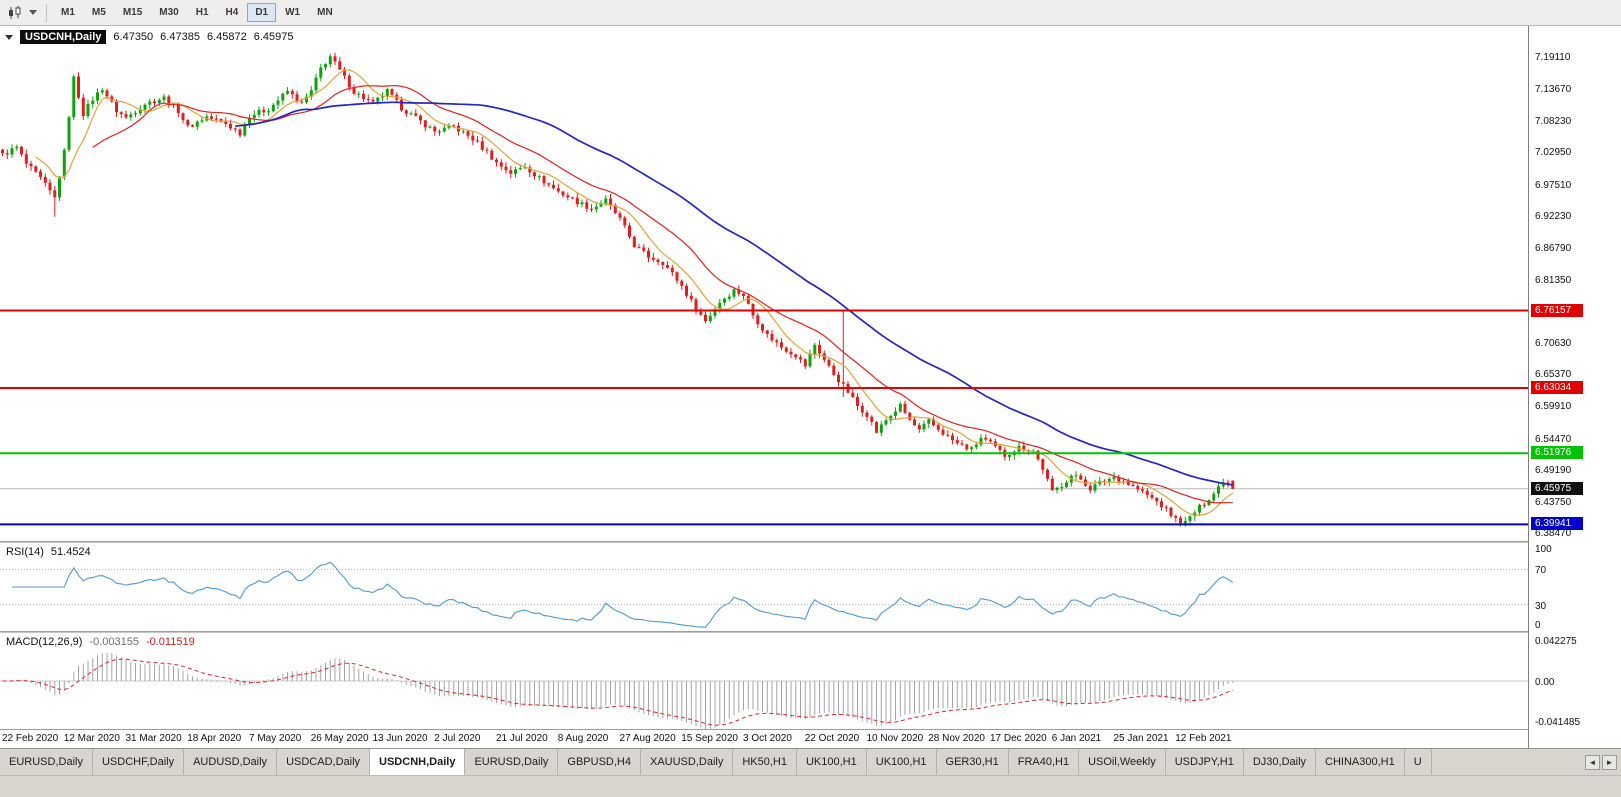 The image size is (1621, 797). I want to click on timeframe-button-m5: M5, so click(99, 12).